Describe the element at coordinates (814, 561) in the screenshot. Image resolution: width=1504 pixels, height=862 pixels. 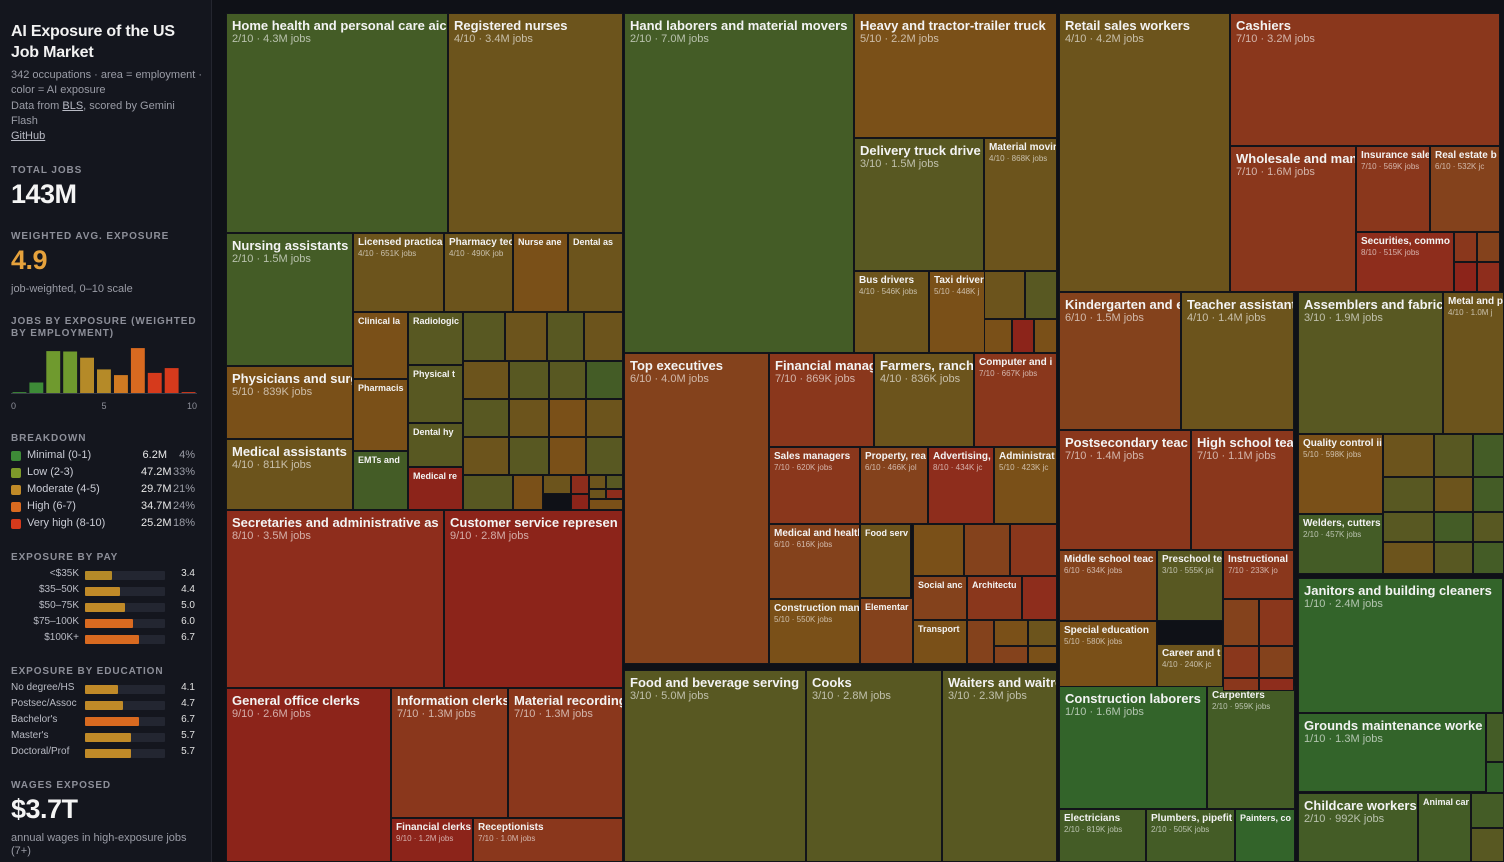
I see `treemap-tile: Medical and health 6/10 · 616K jobs` at that location.